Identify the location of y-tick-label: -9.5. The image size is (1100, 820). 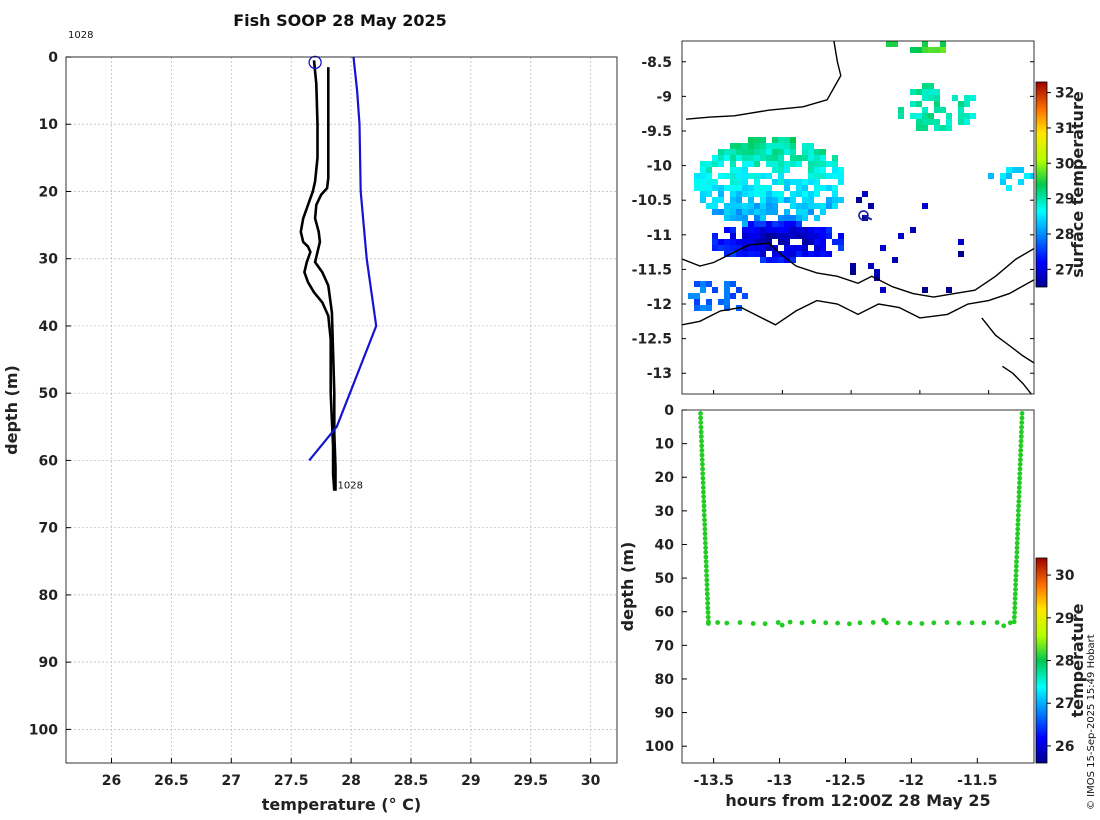
(656, 132).